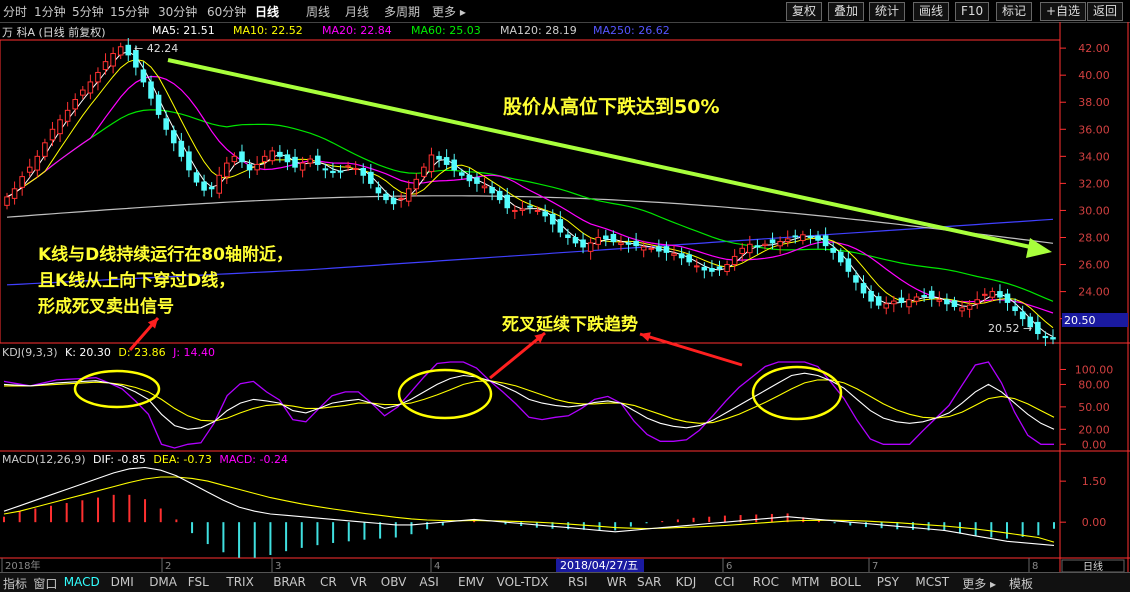 The image size is (1130, 592). What do you see at coordinates (227, 12) in the screenshot?
I see `period-tab-5: 60分钟` at bounding box center [227, 12].